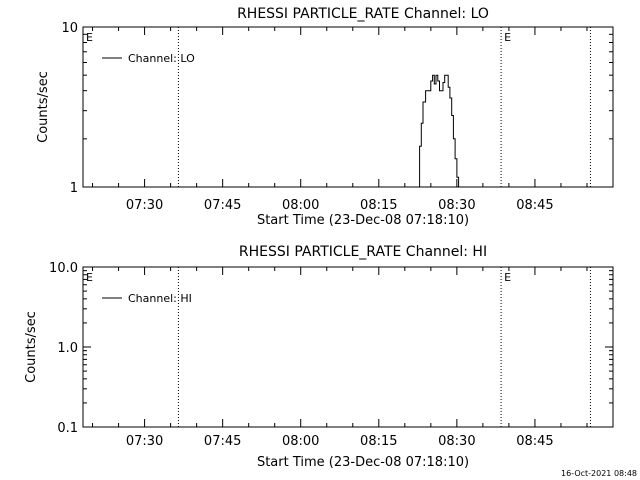 The image size is (640, 480). Describe the element at coordinates (69, 28) in the screenshot. I see `y-tick-label: 10` at that location.